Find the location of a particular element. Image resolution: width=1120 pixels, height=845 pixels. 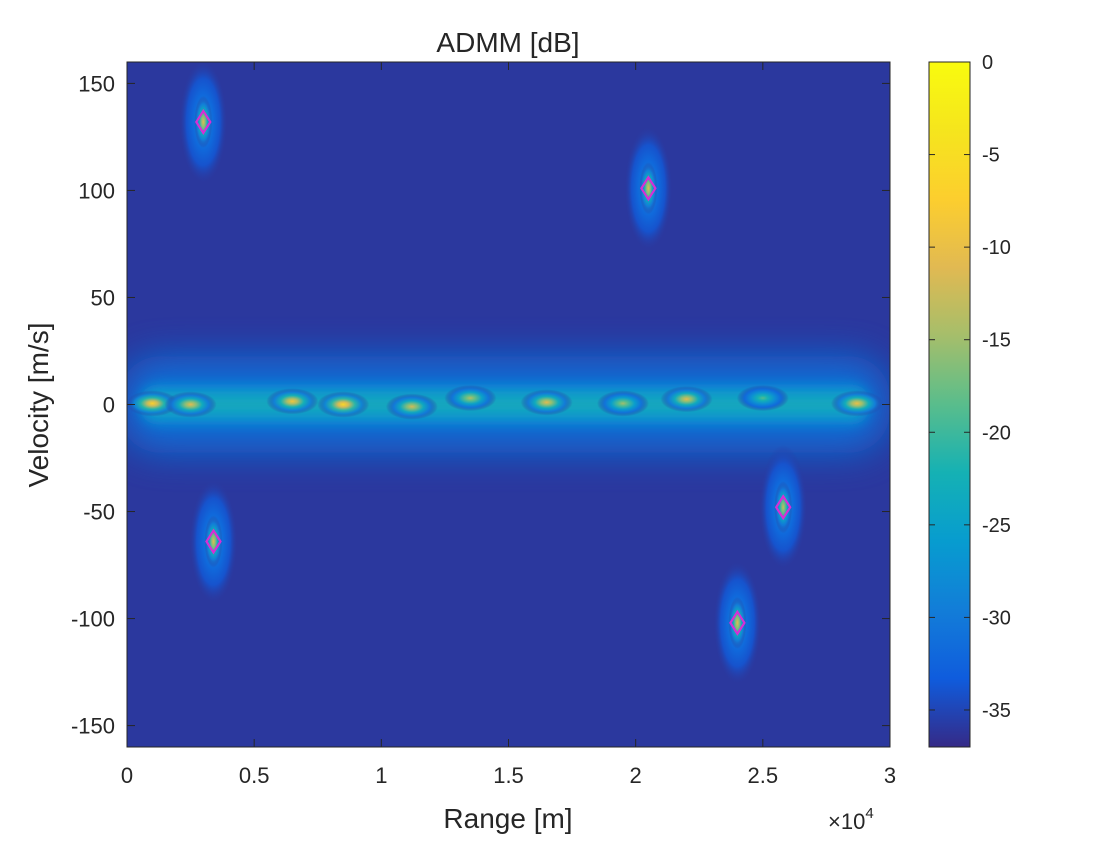

x-exponent-power: 4 is located at coordinates (869, 813).